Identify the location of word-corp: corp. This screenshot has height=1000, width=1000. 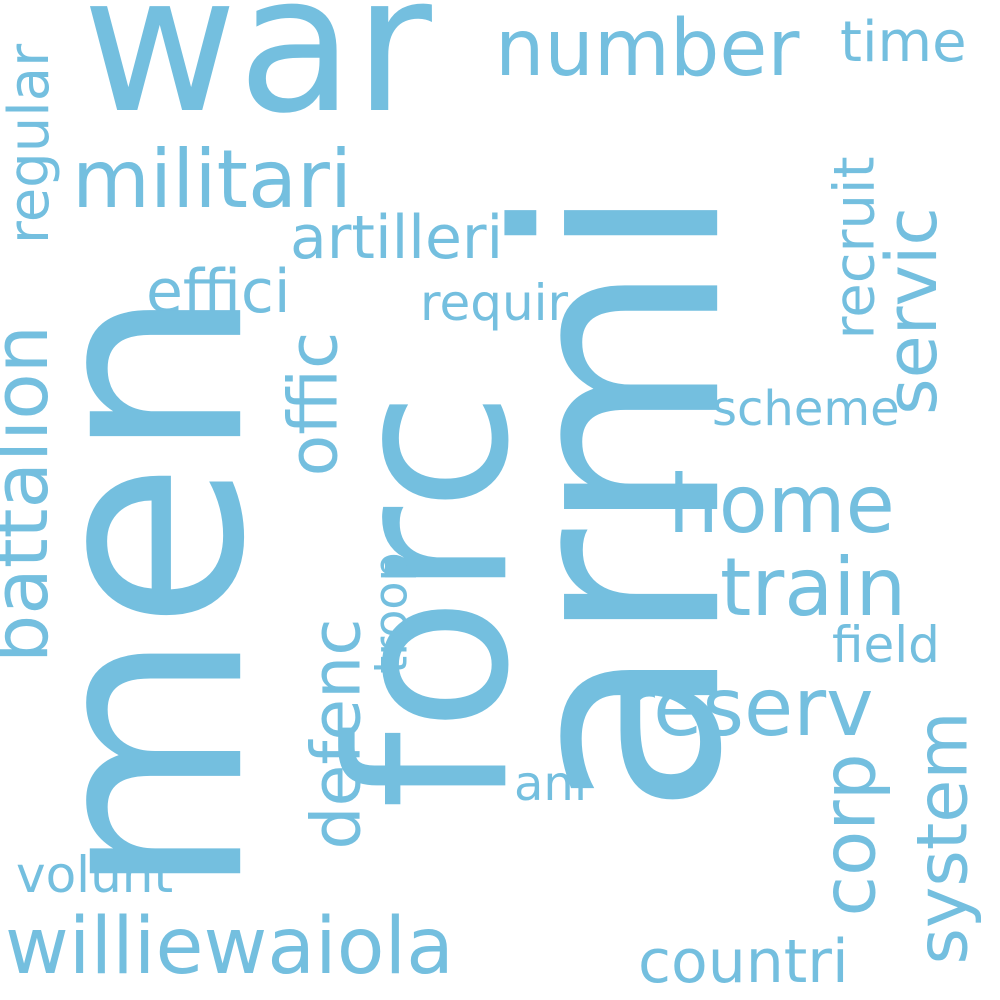
(849, 835).